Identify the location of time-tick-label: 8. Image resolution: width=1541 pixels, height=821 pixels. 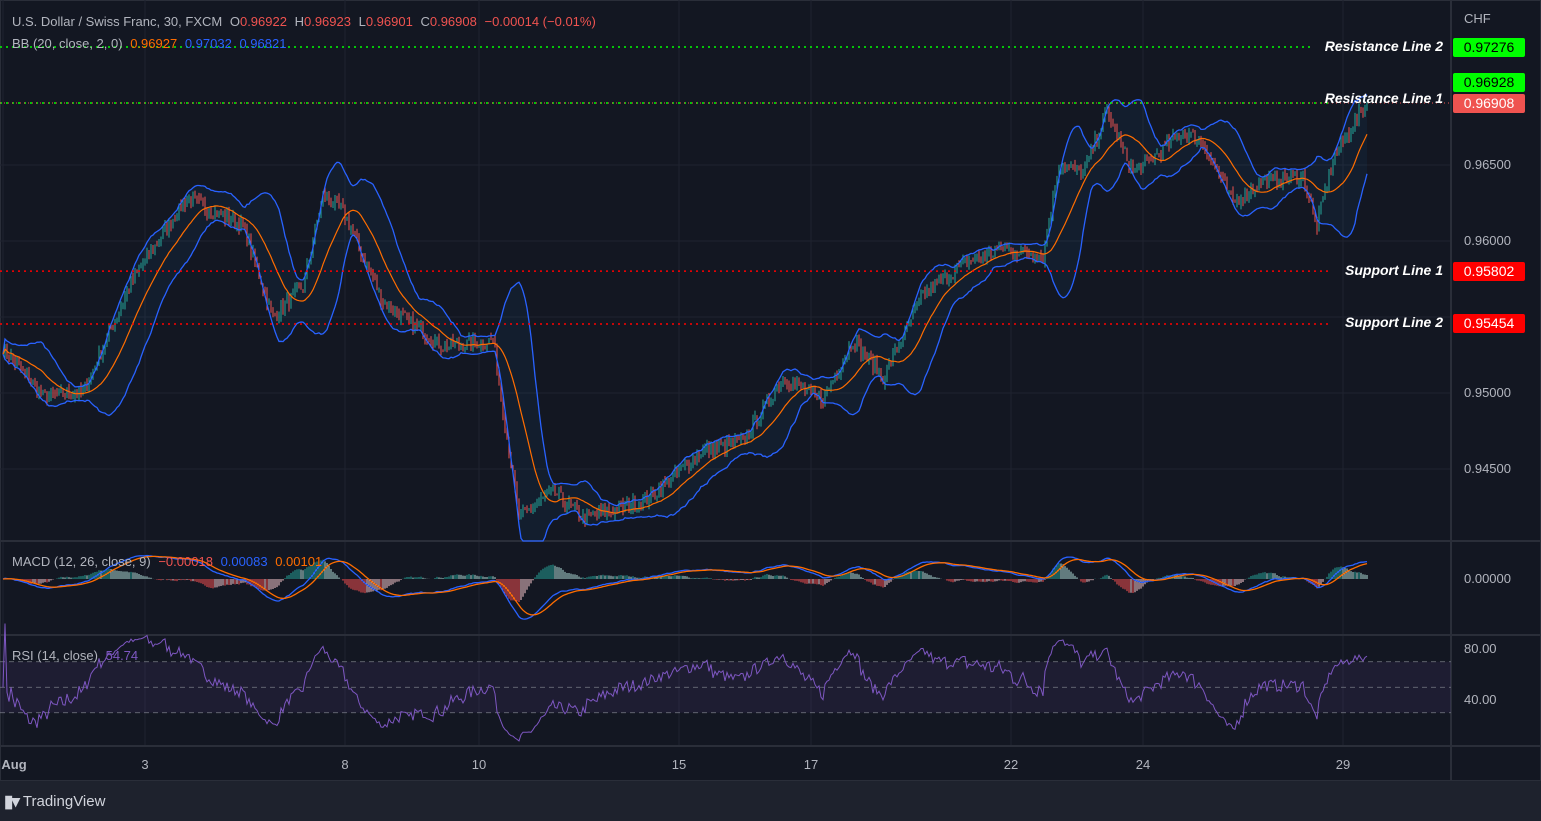
(345, 764).